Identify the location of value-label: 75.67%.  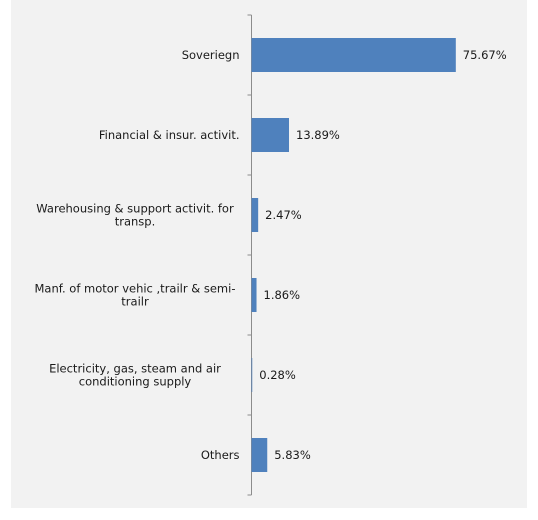
(485, 55).